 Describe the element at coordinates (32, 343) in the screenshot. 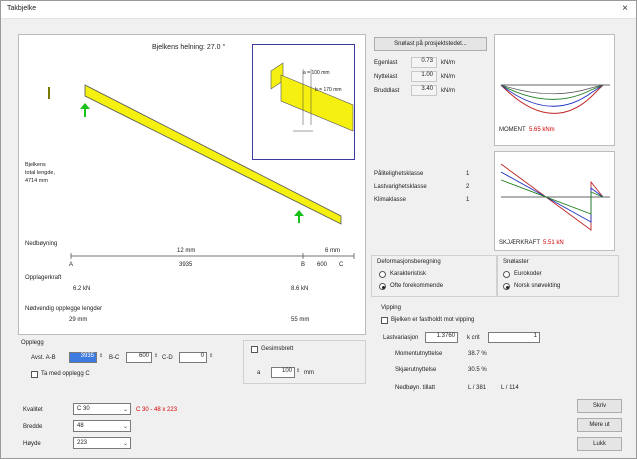

I see `supports-group-label: Opplegg` at that location.